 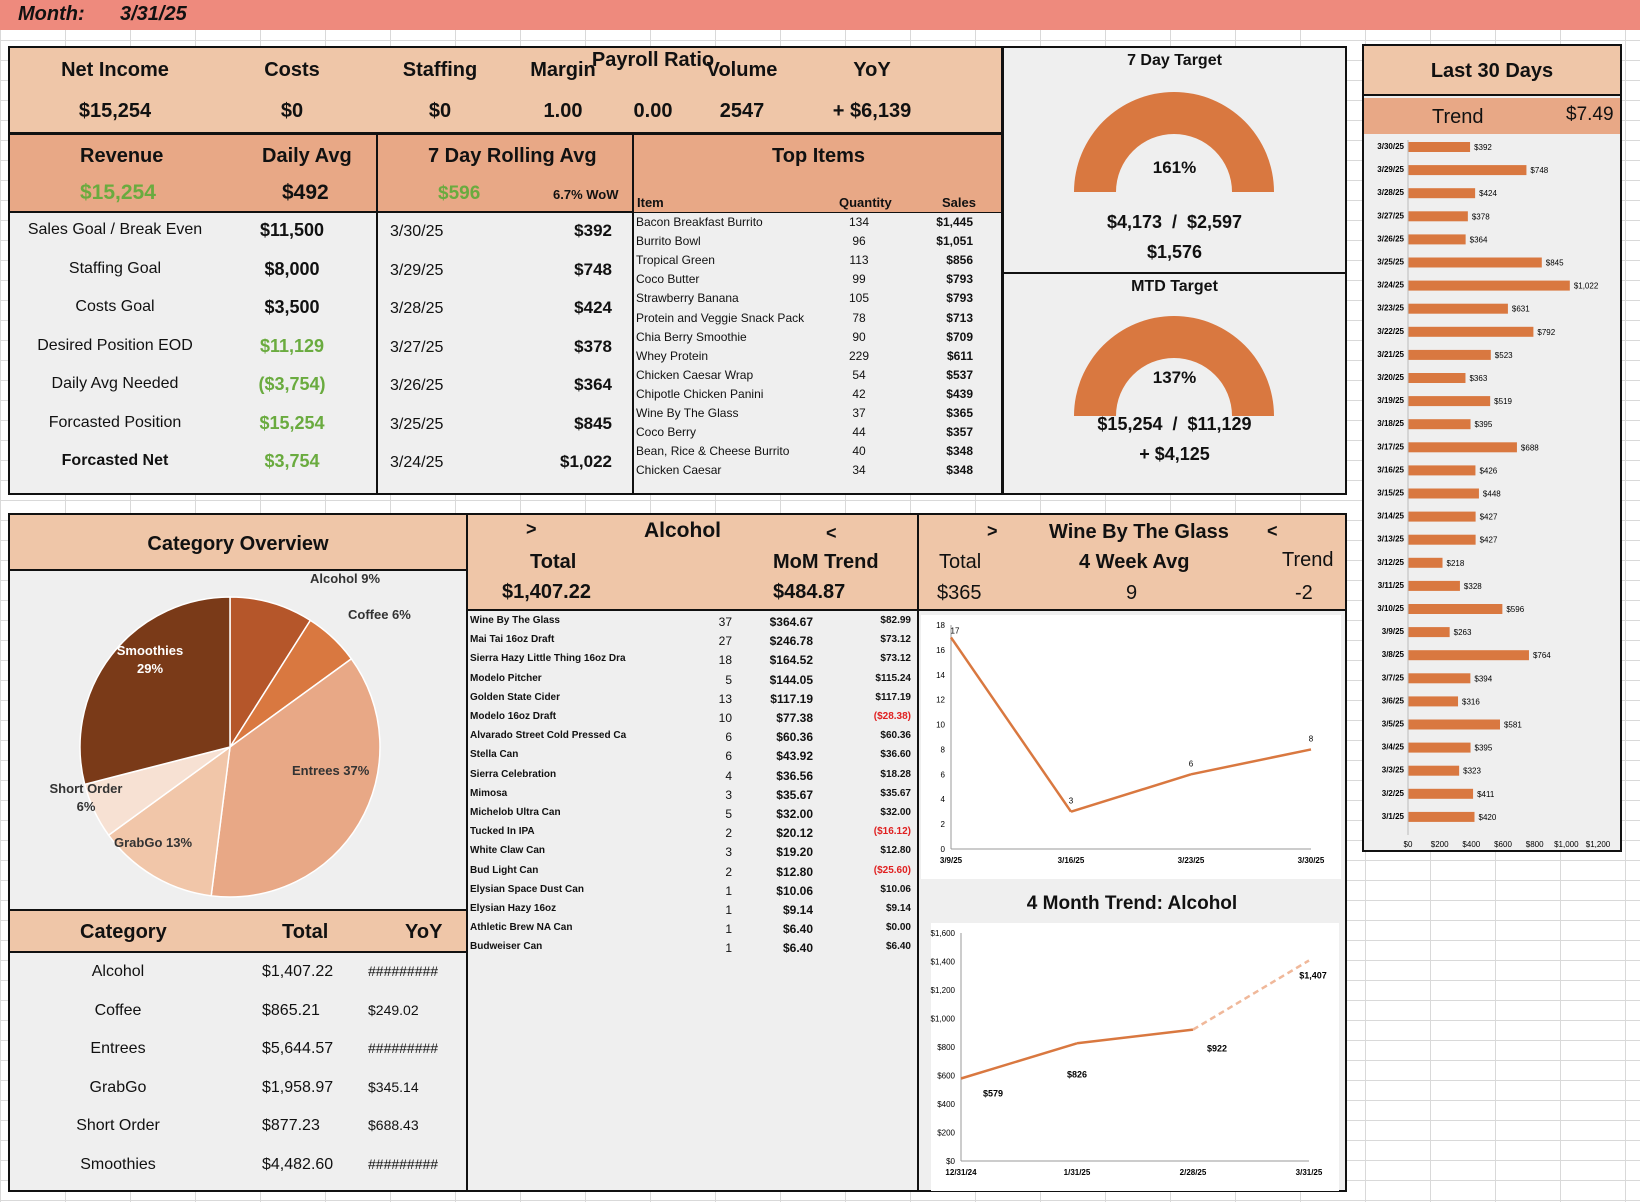 I want to click on alcohol-prev-button: >, so click(x=531, y=529).